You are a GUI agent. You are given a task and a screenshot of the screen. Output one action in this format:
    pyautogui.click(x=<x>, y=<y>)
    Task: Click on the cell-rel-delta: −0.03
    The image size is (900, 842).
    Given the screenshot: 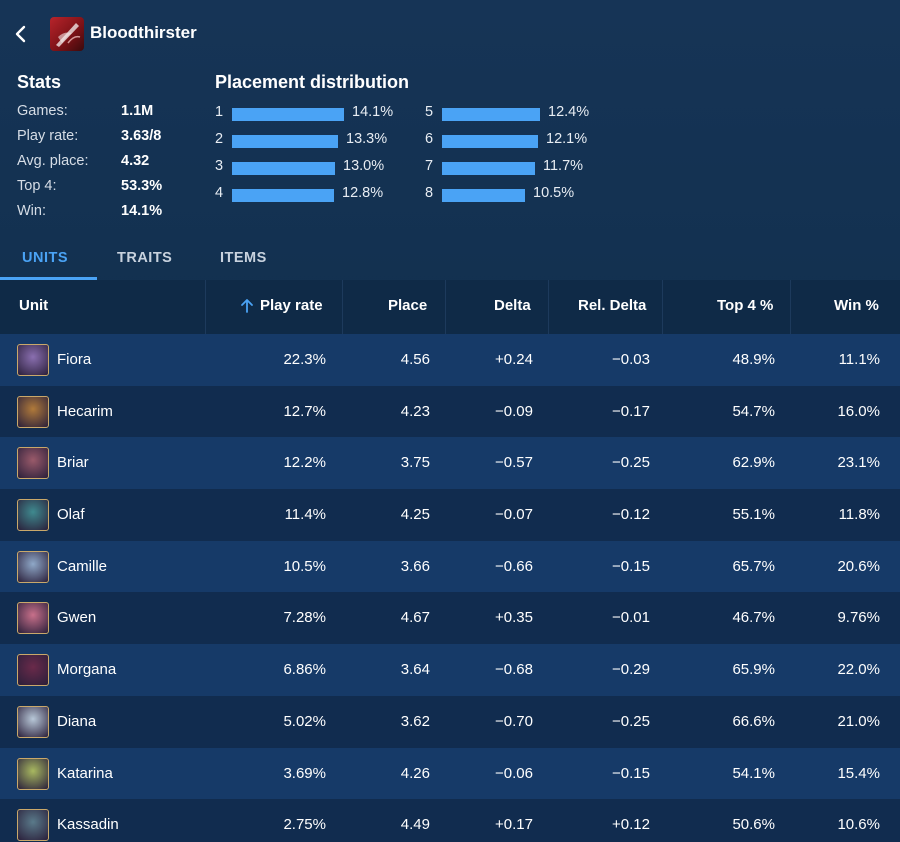 What is the action you would take?
    pyautogui.click(x=631, y=359)
    